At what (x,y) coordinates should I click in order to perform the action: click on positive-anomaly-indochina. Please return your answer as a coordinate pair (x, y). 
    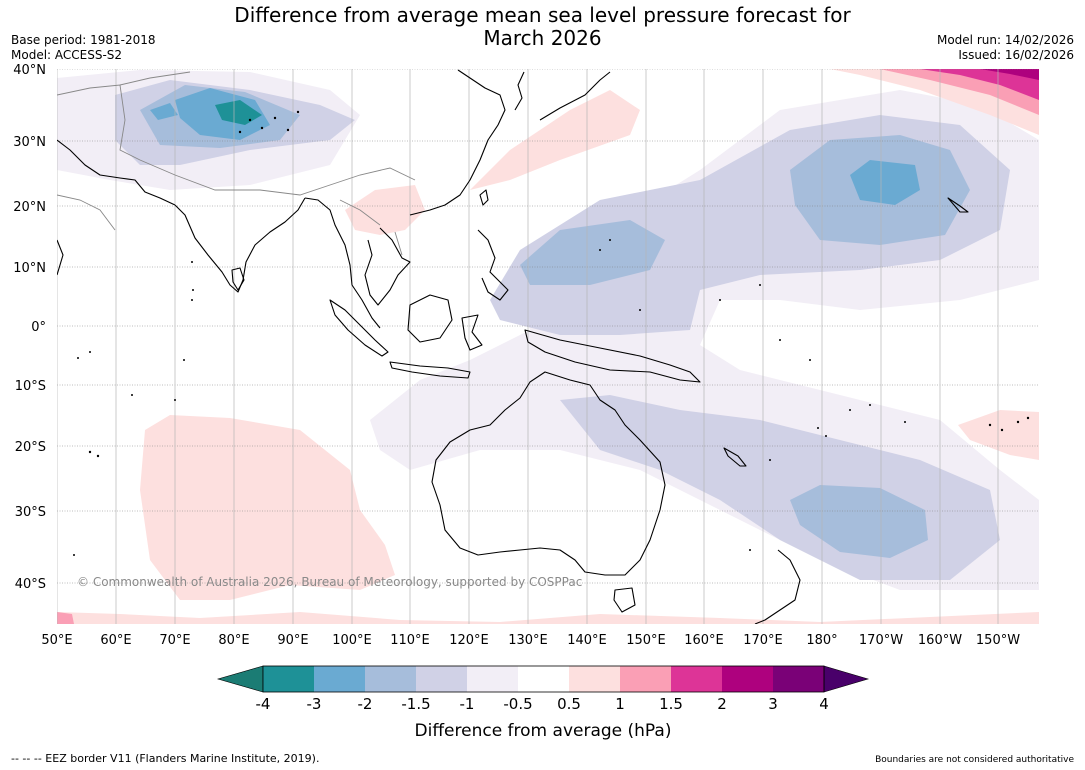
    Looking at the image, I should click on (385, 210).